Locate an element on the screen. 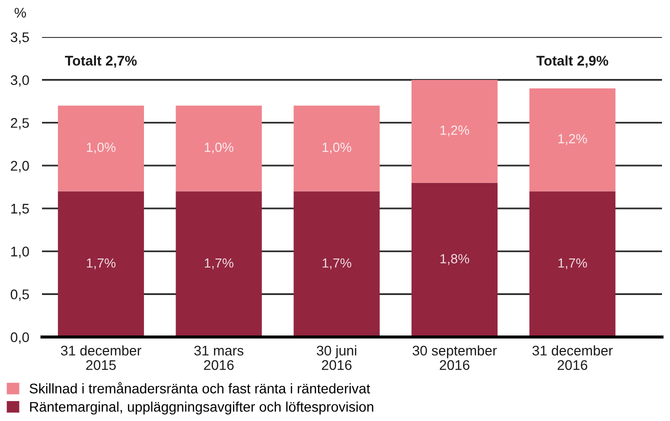 This screenshot has width=670, height=421. legend-label: Räntemarginal, uppläggningsavgifter och löftesprovision is located at coordinates (202, 408).